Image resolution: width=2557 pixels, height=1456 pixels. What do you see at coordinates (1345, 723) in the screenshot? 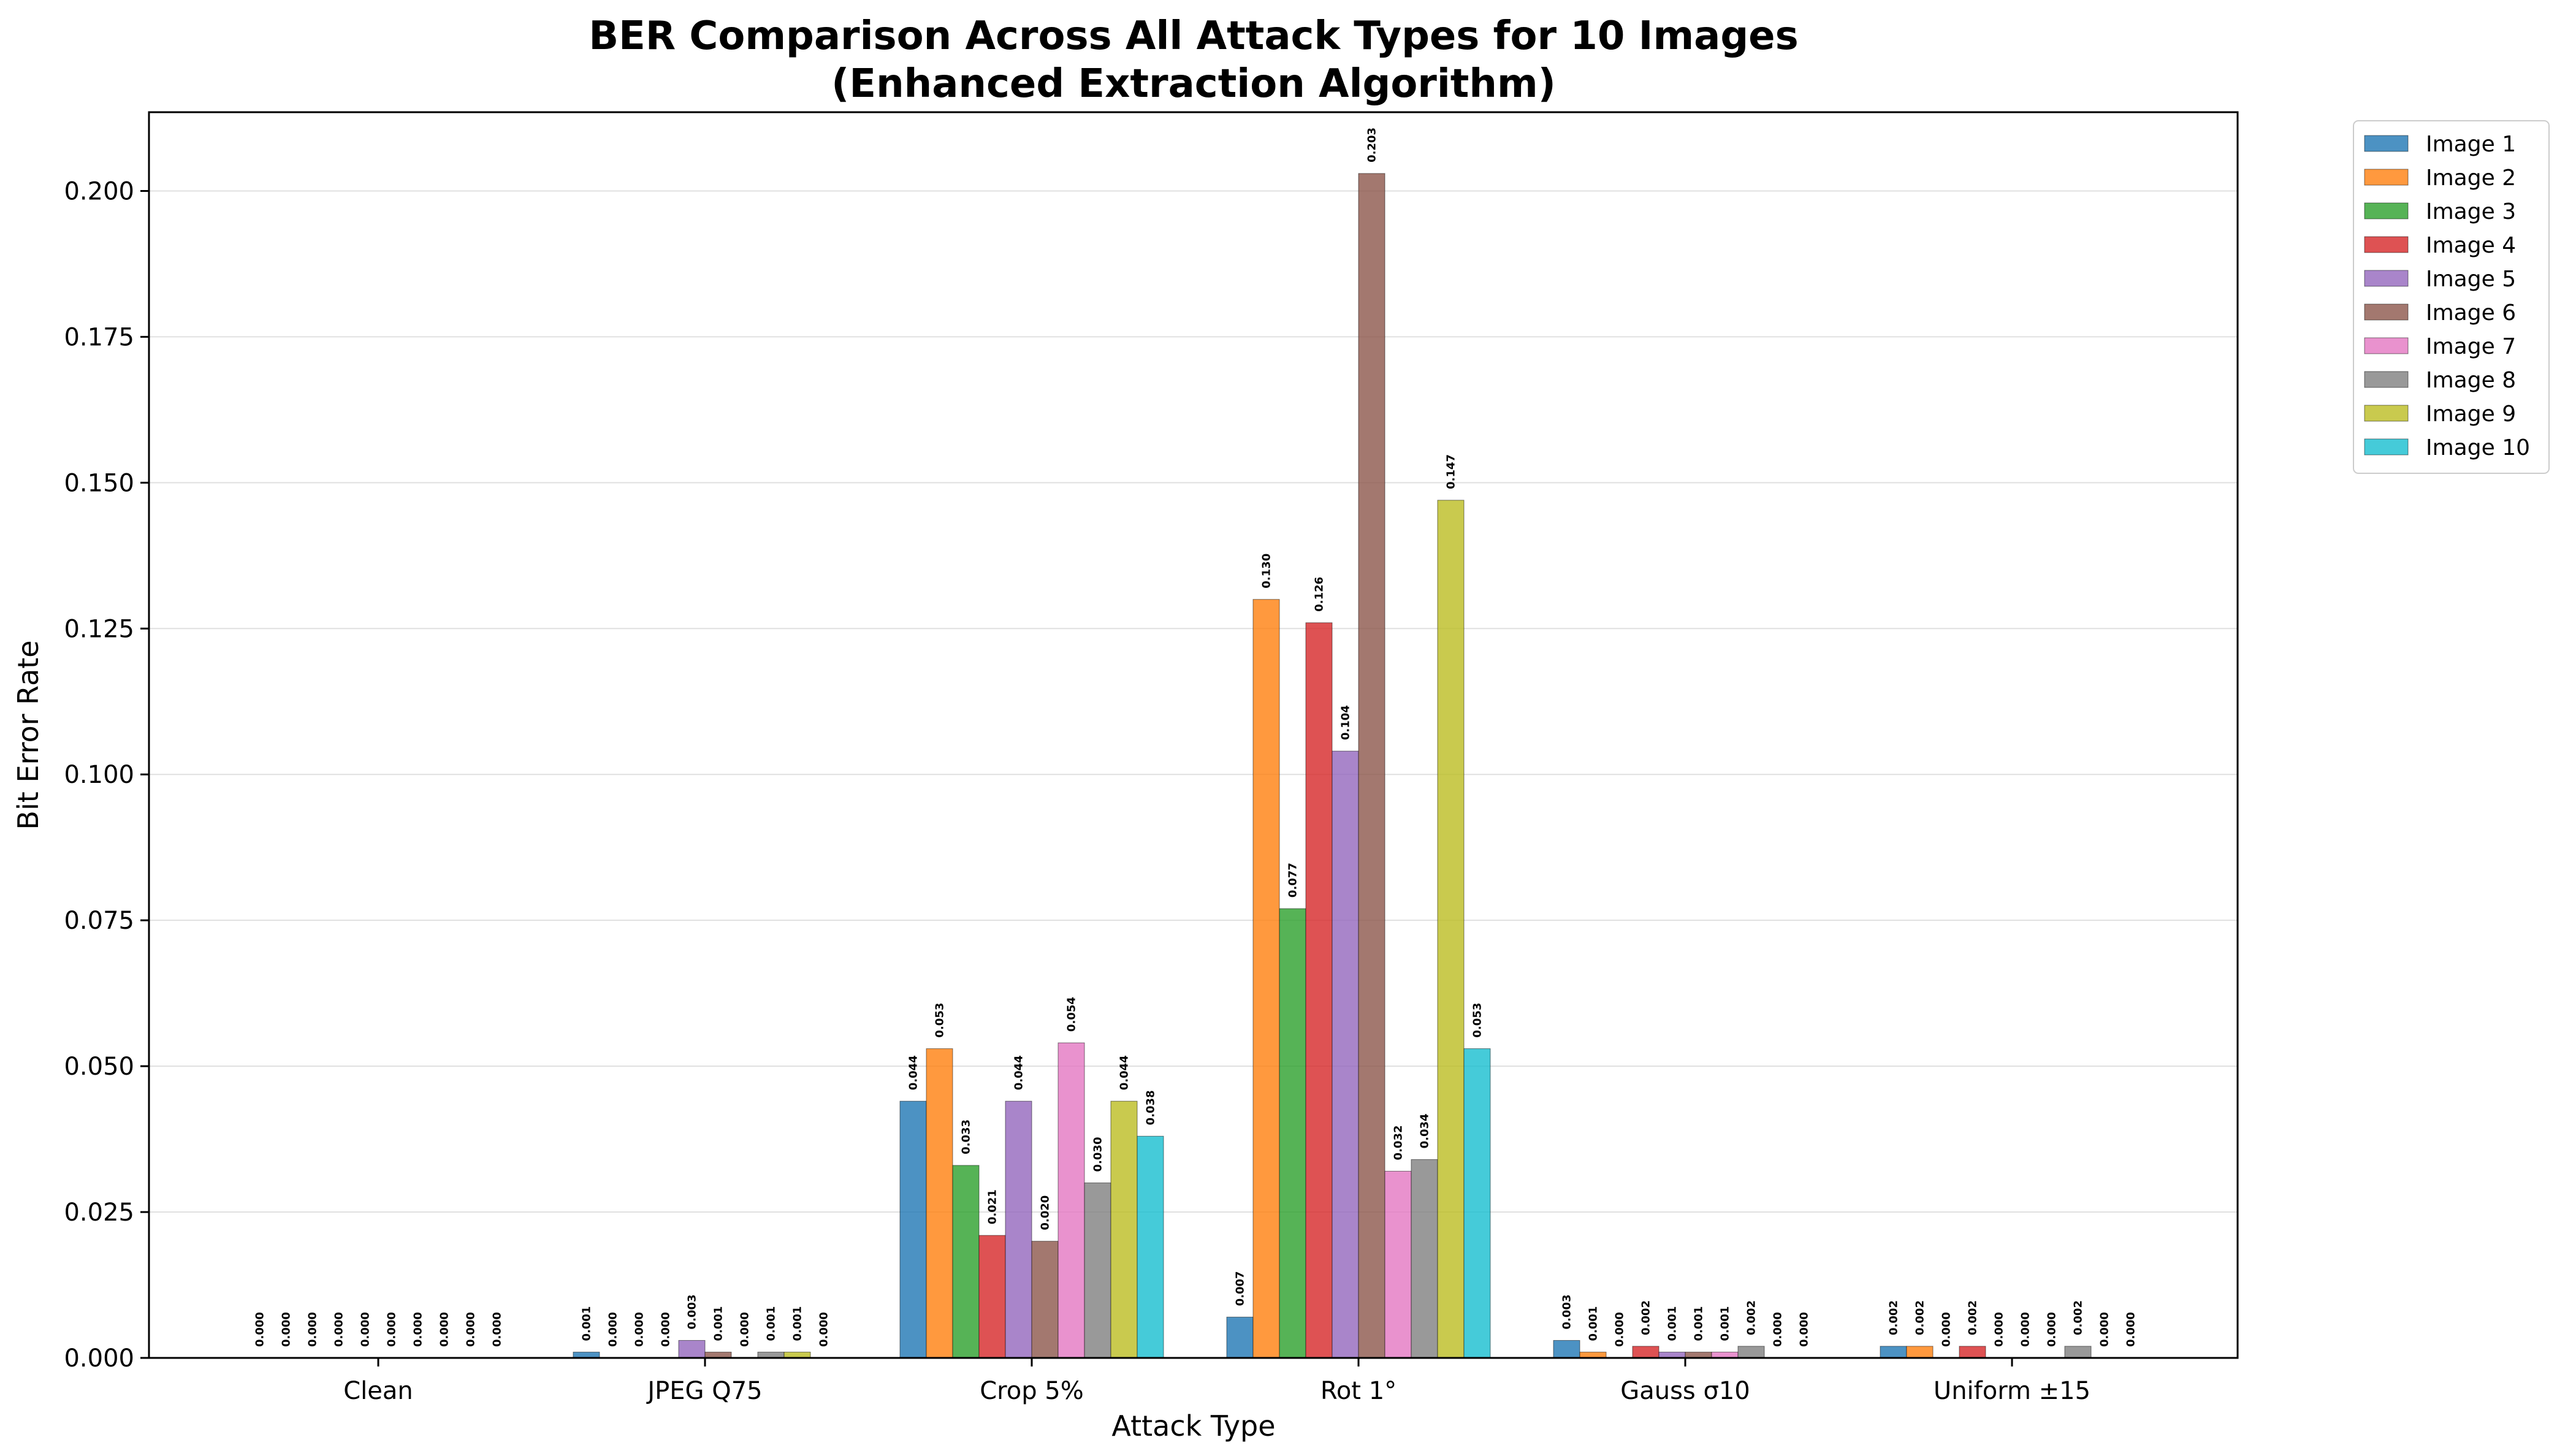
I see `bar-value-label: 0.104` at bounding box center [1345, 723].